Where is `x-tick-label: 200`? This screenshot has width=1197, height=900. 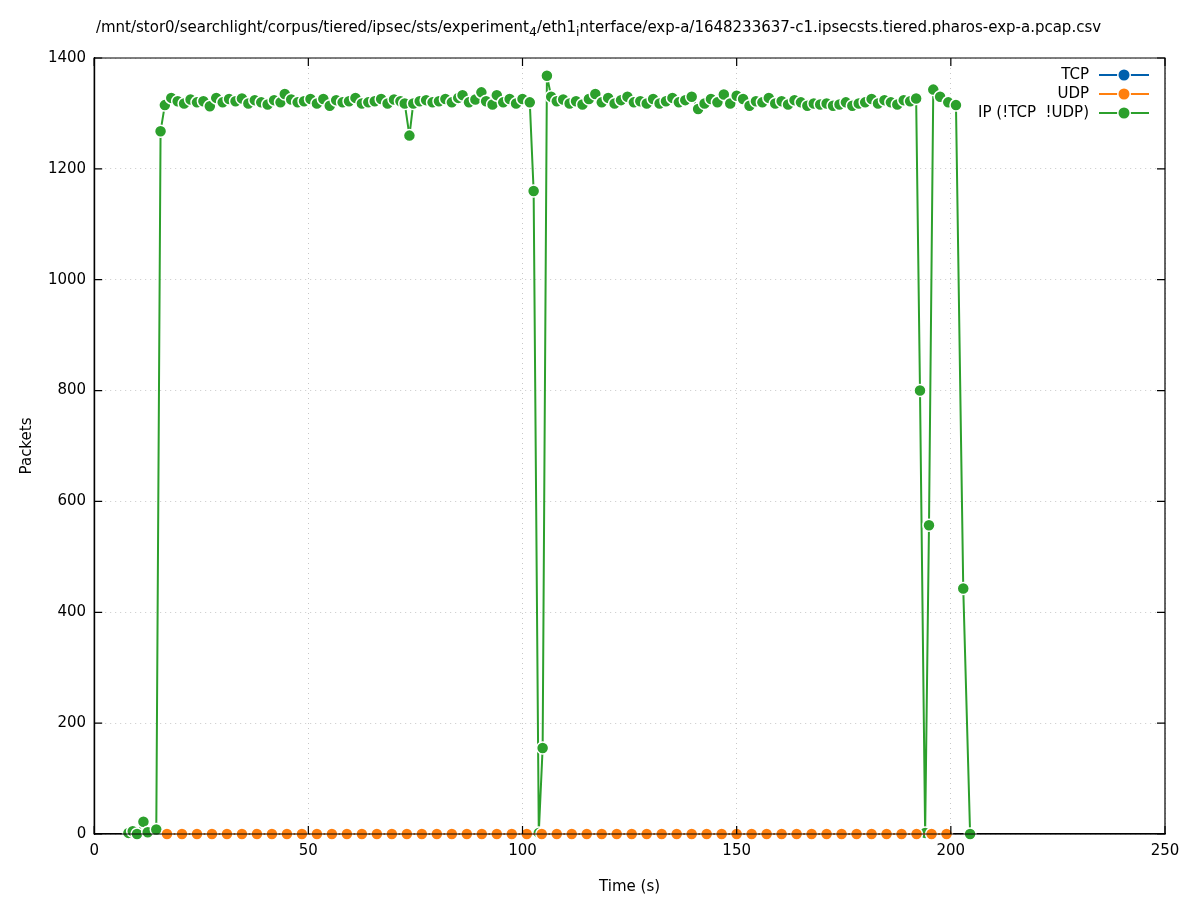 x-tick-label: 200 is located at coordinates (951, 849).